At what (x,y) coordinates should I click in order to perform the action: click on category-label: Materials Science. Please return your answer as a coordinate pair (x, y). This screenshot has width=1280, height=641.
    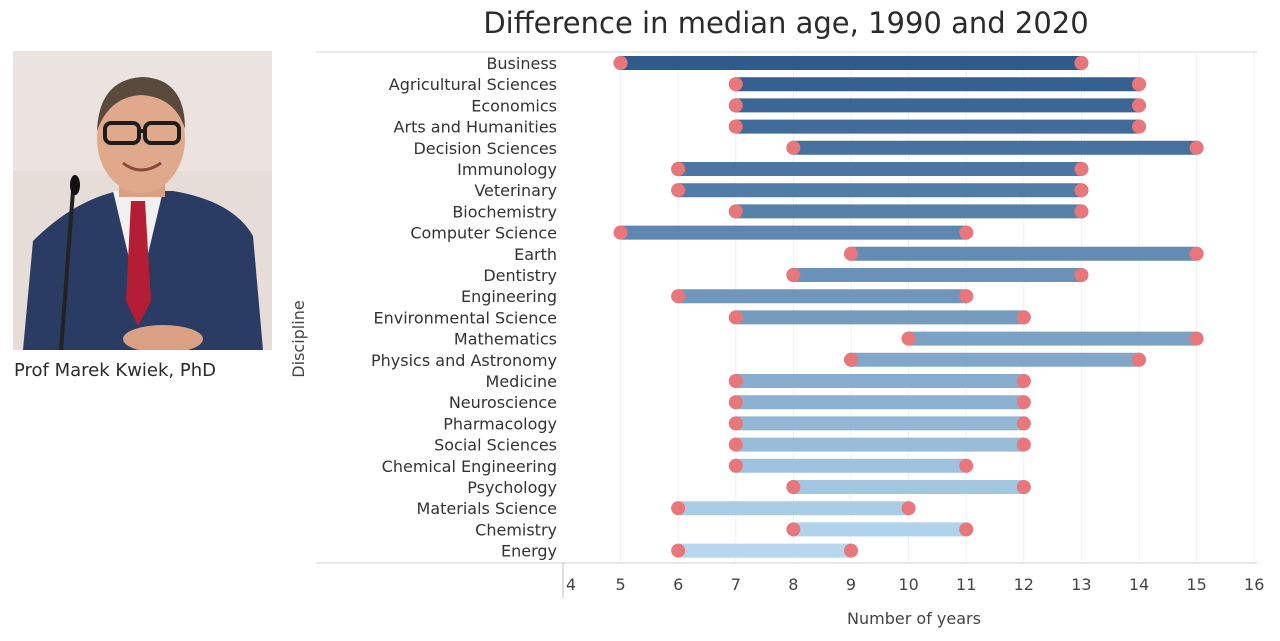
    Looking at the image, I should click on (487, 508).